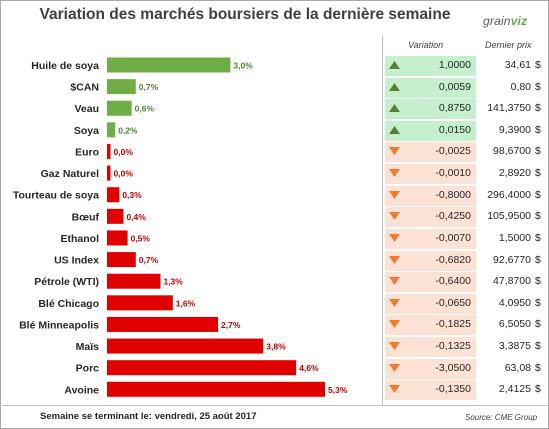 The width and height of the screenshot is (549, 429). I want to click on footer-separator, so click(274, 405).